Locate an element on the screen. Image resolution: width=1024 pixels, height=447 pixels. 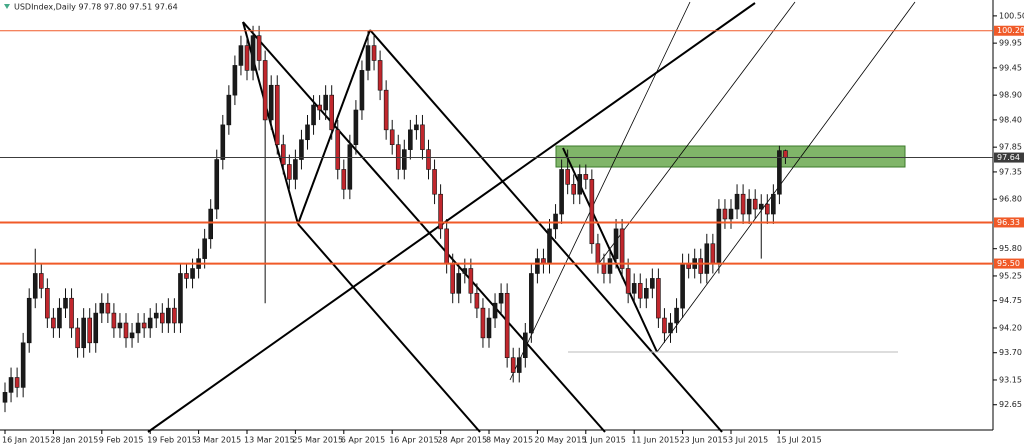
level-label: 96.33 is located at coordinates (1008, 222).